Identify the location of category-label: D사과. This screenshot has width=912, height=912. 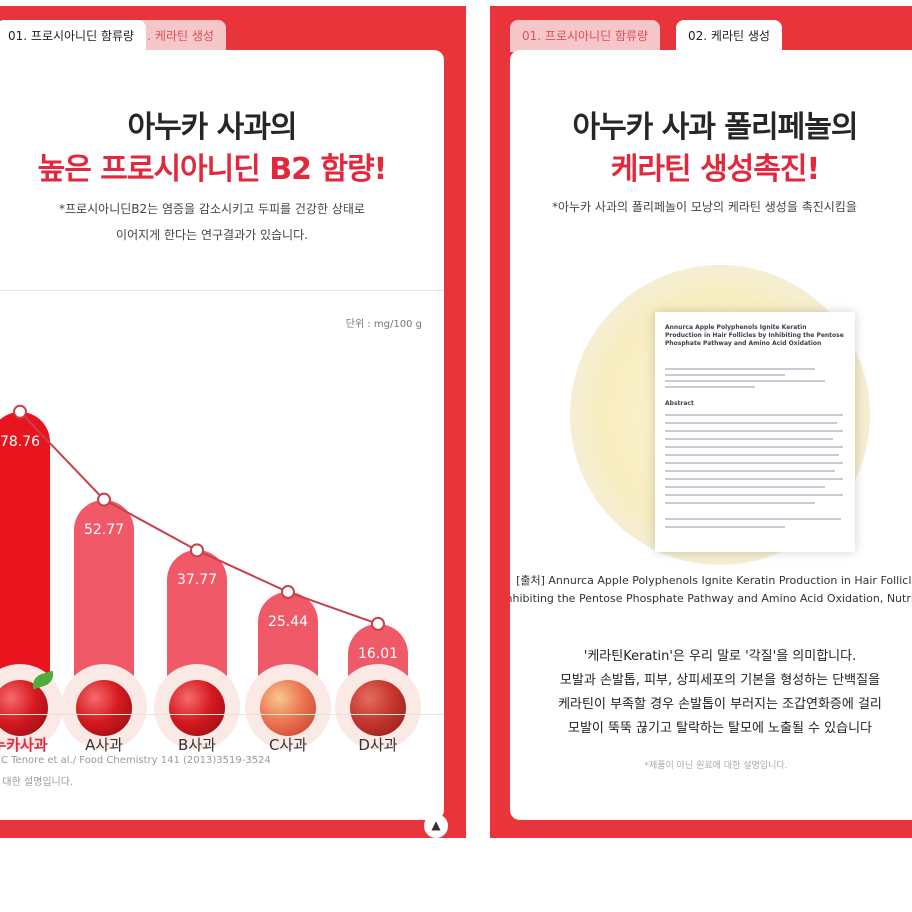
(378, 745).